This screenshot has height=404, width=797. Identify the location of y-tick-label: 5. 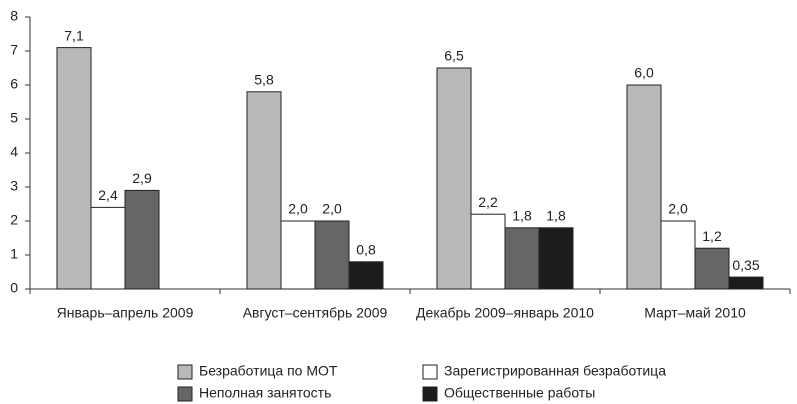
(14, 118).